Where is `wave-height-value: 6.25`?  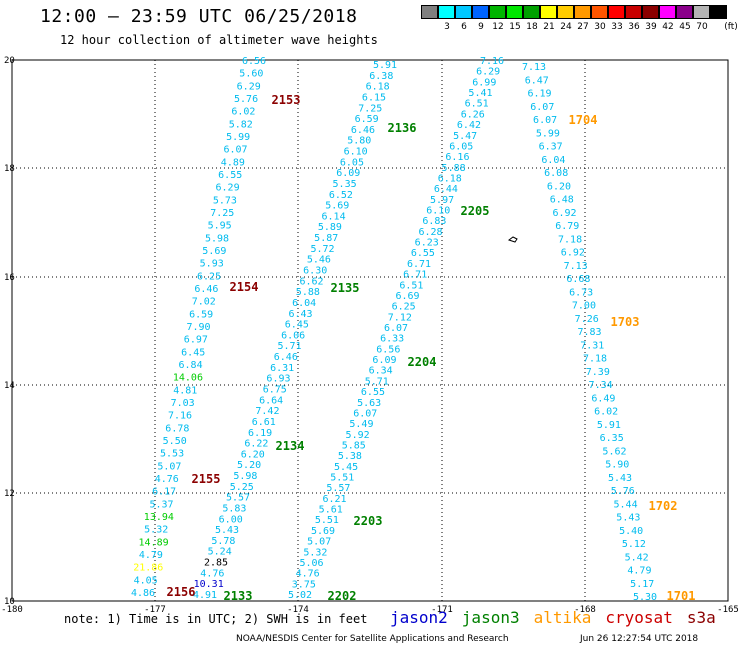
wave-height-value: 6.25 is located at coordinates (209, 276).